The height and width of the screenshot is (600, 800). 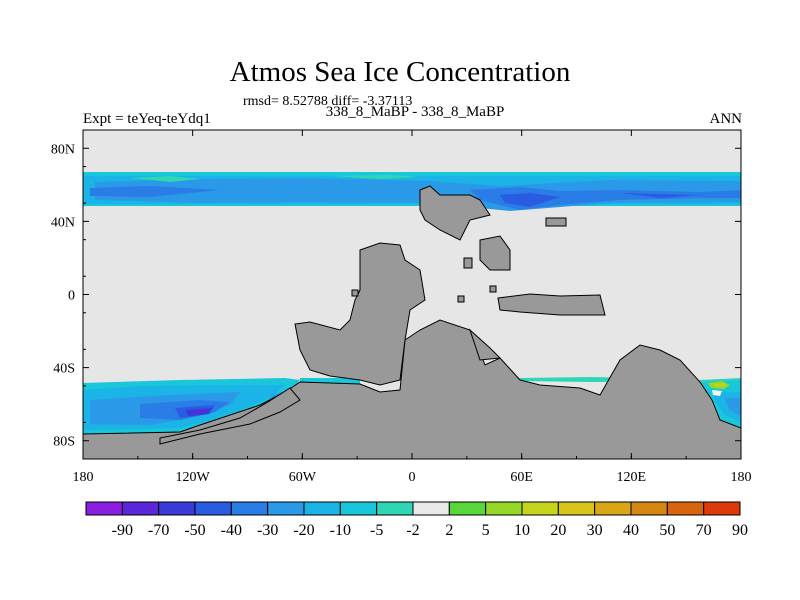 I want to click on colorbar-label: 20, so click(x=558, y=530).